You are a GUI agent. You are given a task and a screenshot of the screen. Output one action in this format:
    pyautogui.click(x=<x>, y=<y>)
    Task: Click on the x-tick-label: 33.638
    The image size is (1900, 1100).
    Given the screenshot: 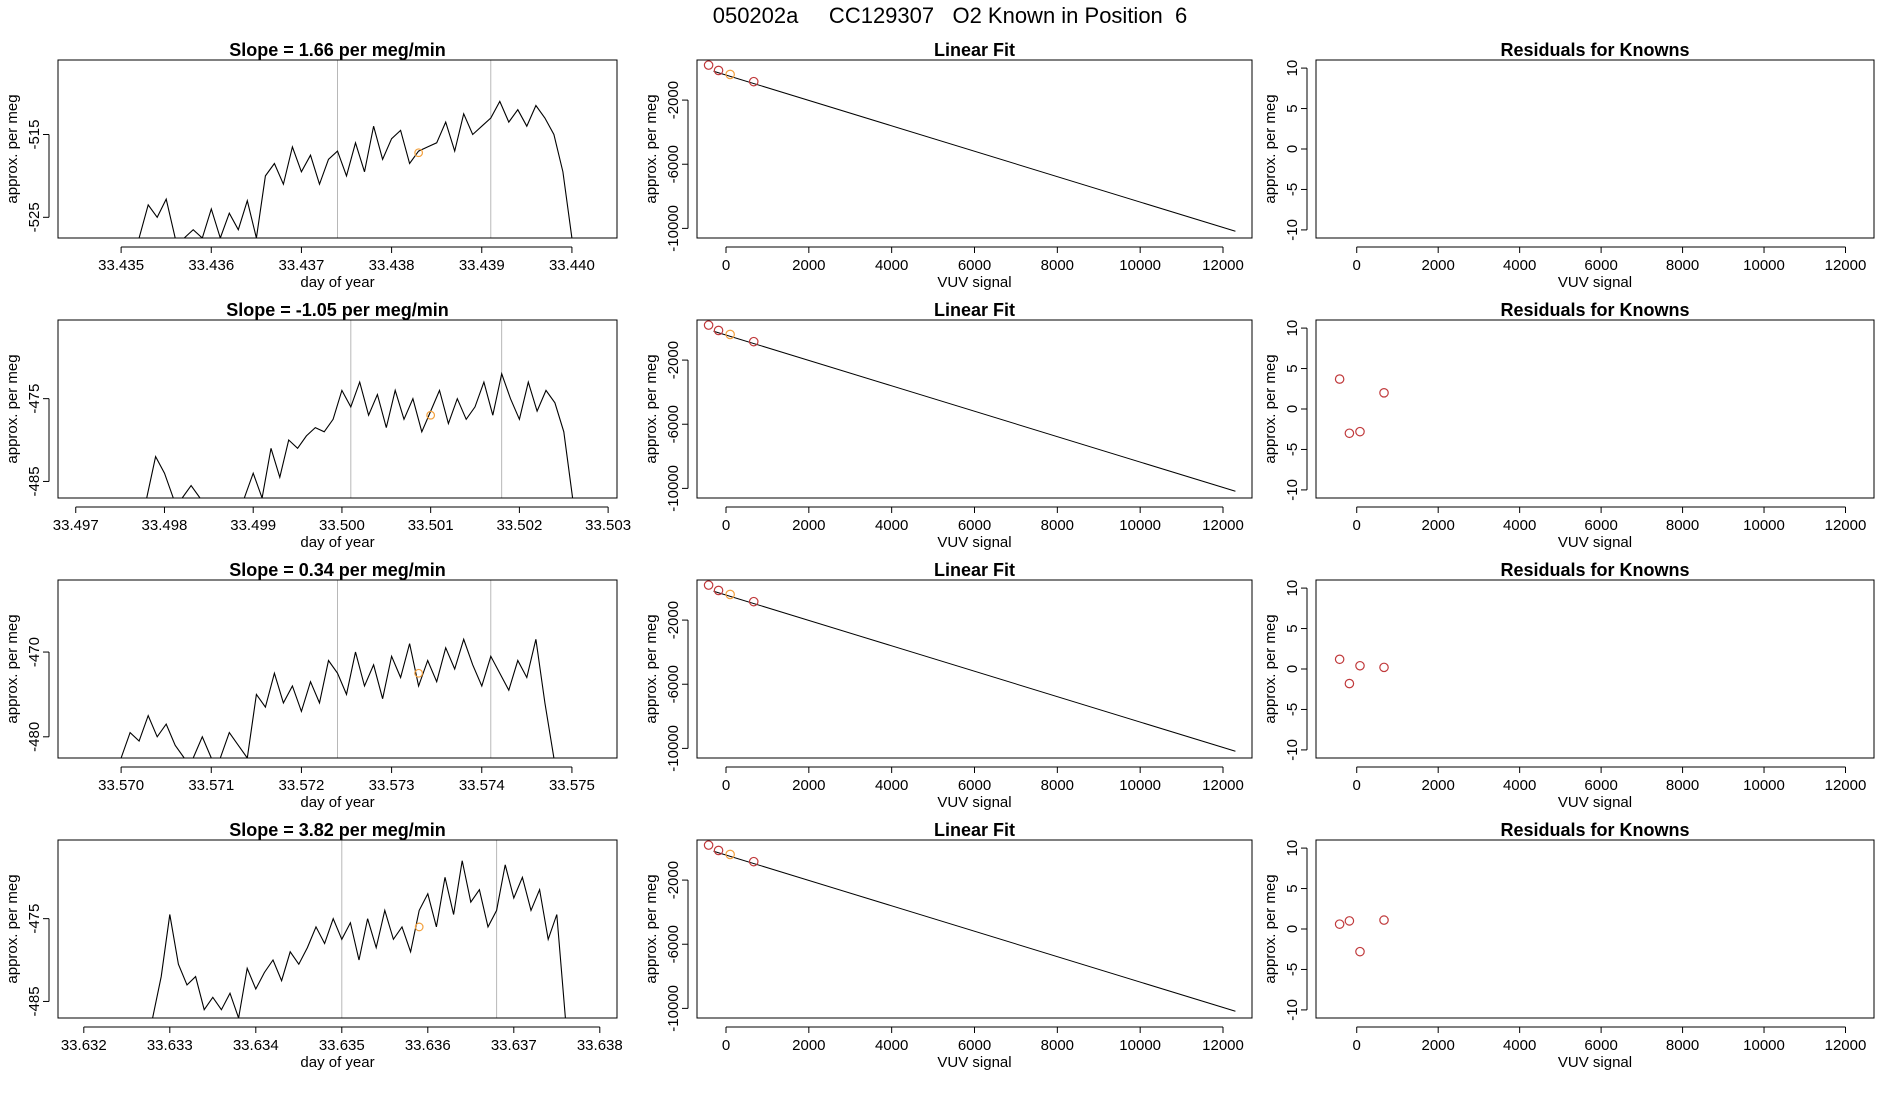 What is the action you would take?
    pyautogui.click(x=600, y=1045)
    